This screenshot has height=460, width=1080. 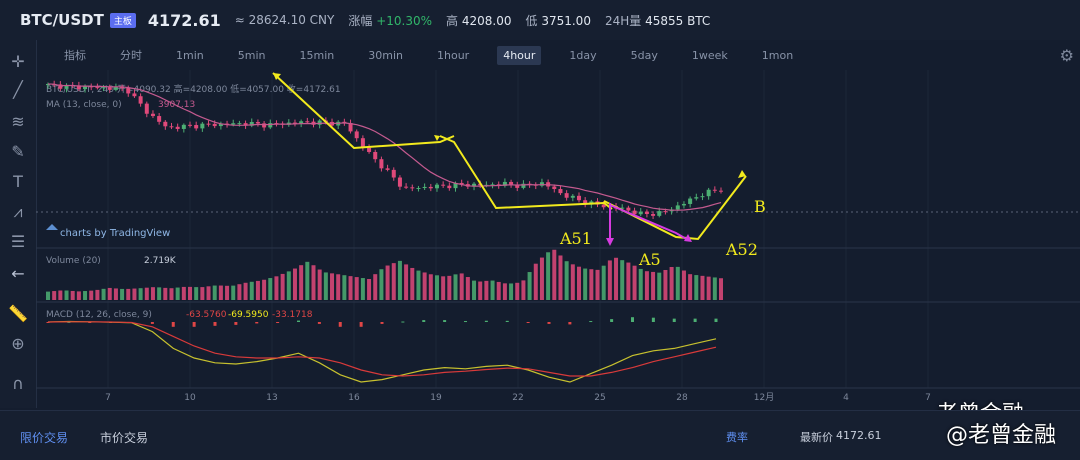 I want to click on arrow-left-icon: ←, so click(x=18, y=273).